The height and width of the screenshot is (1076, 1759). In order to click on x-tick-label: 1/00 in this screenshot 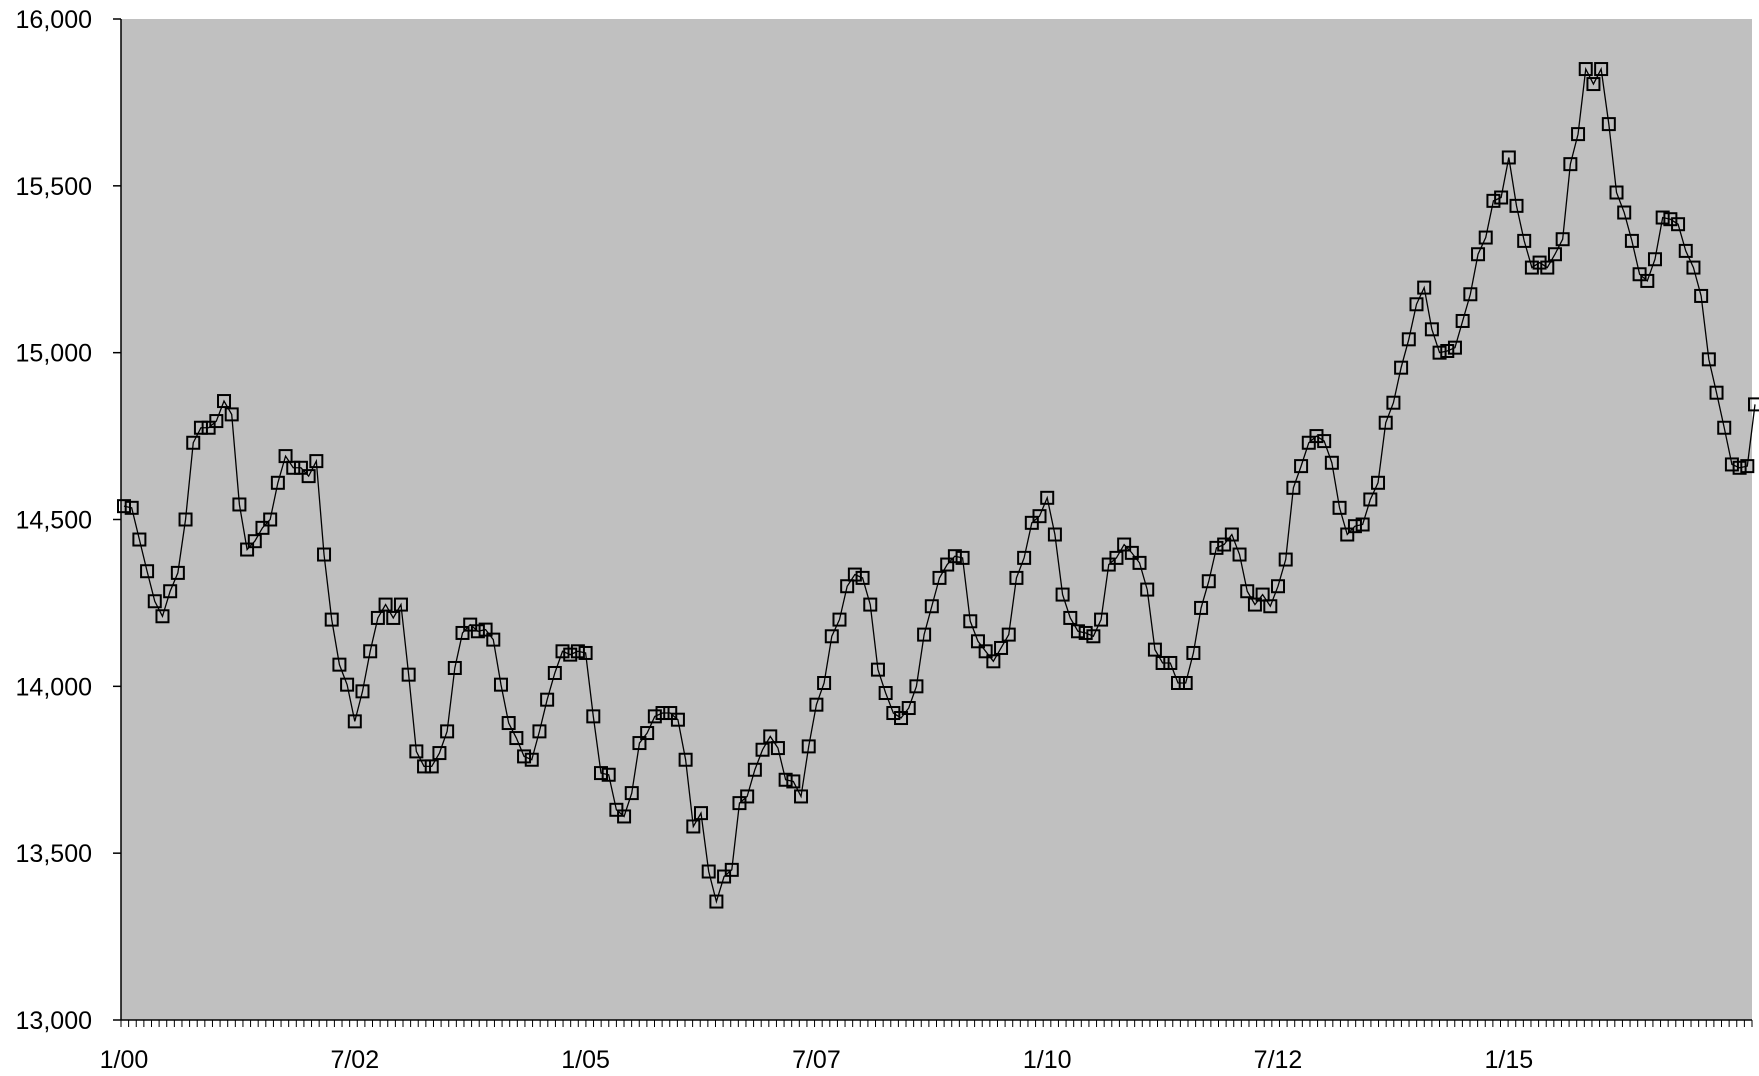, I will do `click(124, 1060)`.